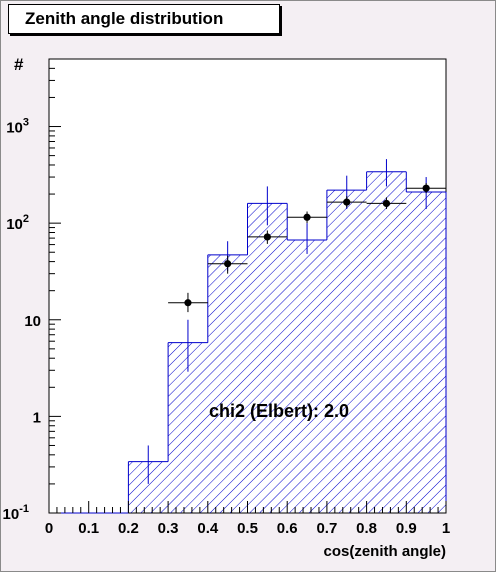 Image resolution: width=496 pixels, height=572 pixels. Describe the element at coordinates (326, 528) in the screenshot. I see `x-tick-label: 0.7` at that location.